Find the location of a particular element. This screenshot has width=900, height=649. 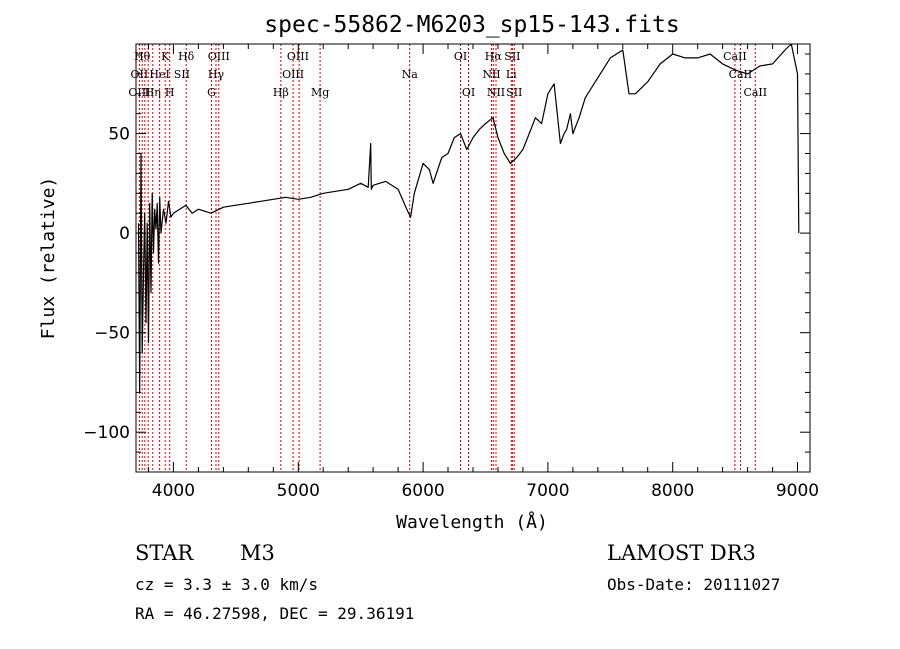

line-label: OII is located at coordinates (140, 74).